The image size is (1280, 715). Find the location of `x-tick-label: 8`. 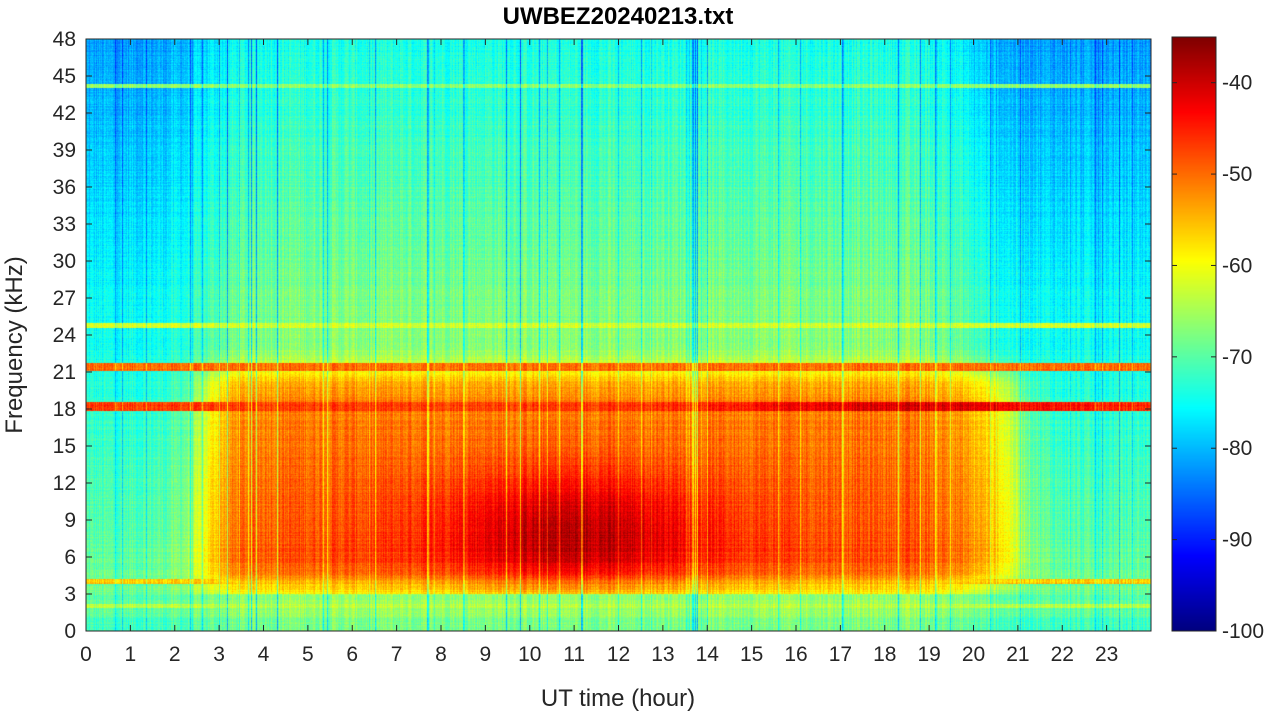

x-tick-label: 8 is located at coordinates (441, 654).